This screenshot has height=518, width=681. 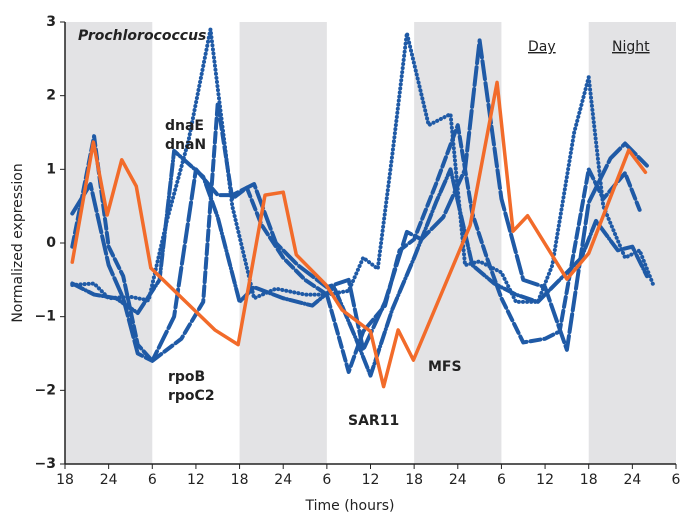 I want to click on x-axis-label: Time (hours), so click(x=350, y=506).